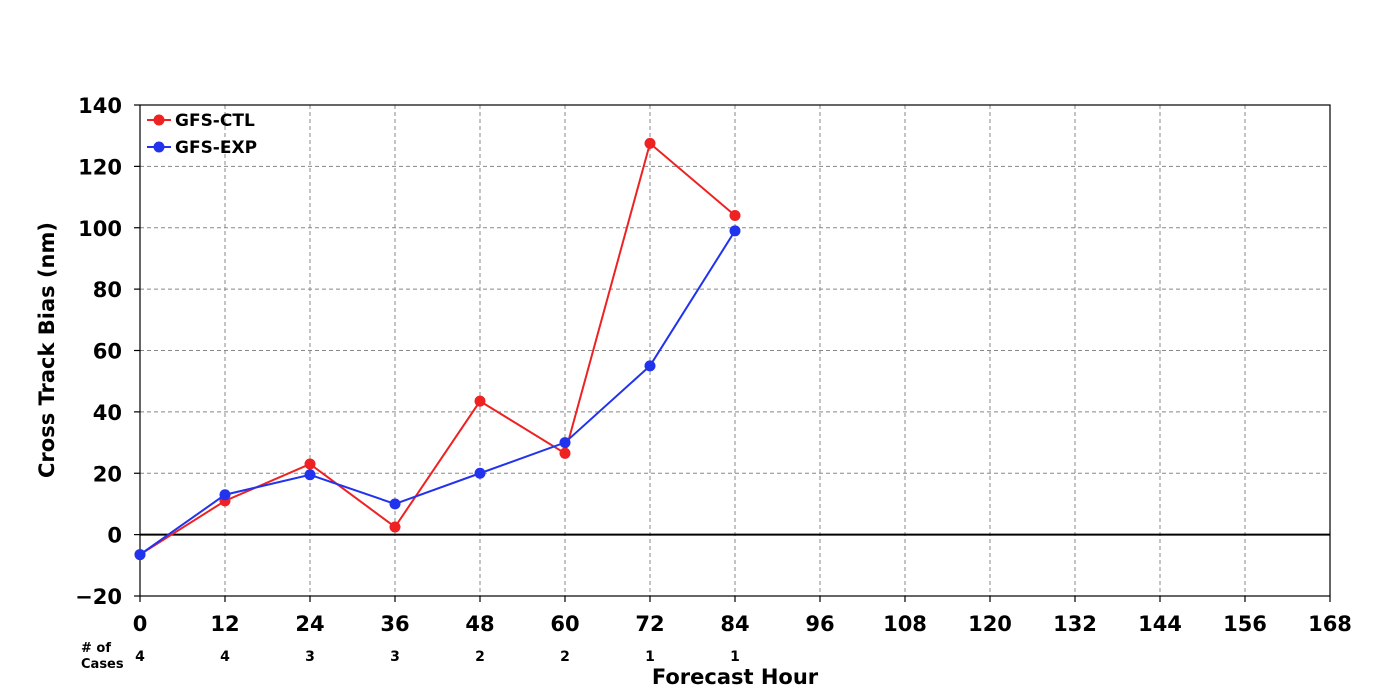 The width and height of the screenshot is (1400, 700). Describe the element at coordinates (734, 624) in the screenshot. I see `x-tick-label: 84` at that location.